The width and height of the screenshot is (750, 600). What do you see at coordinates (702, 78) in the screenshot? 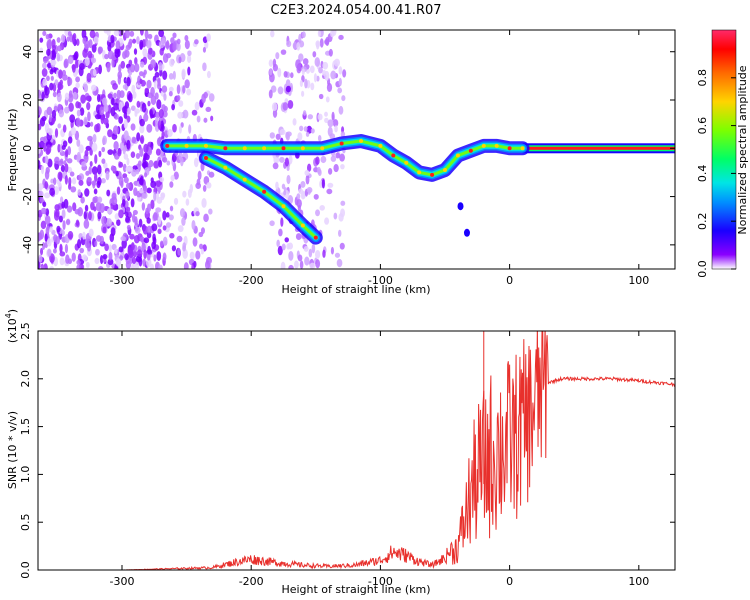
I see `colorbar-tick-label: 0.8` at bounding box center [702, 78].